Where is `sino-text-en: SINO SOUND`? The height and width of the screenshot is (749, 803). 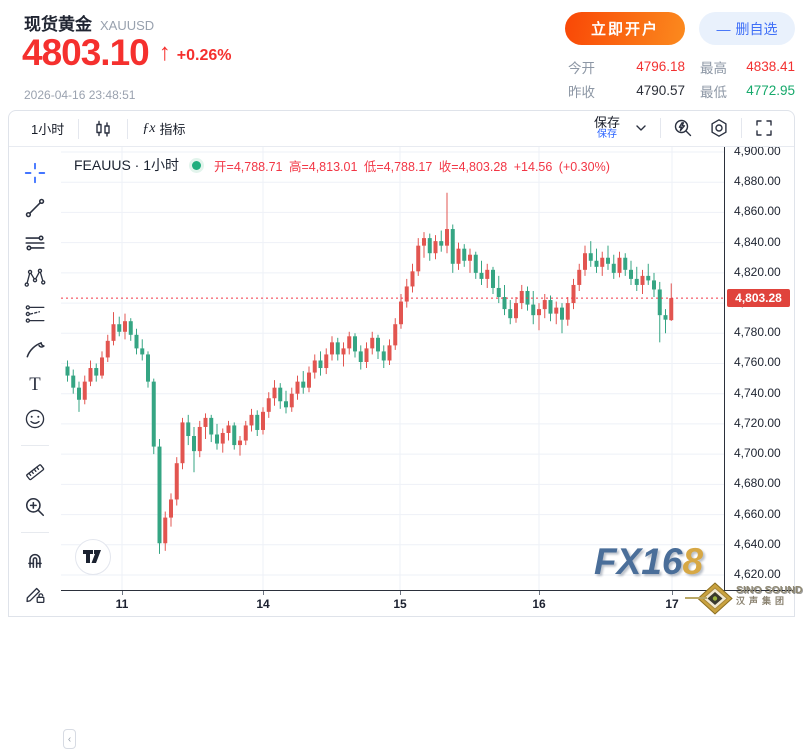
sino-text-en: SINO SOUND is located at coordinates (769, 590).